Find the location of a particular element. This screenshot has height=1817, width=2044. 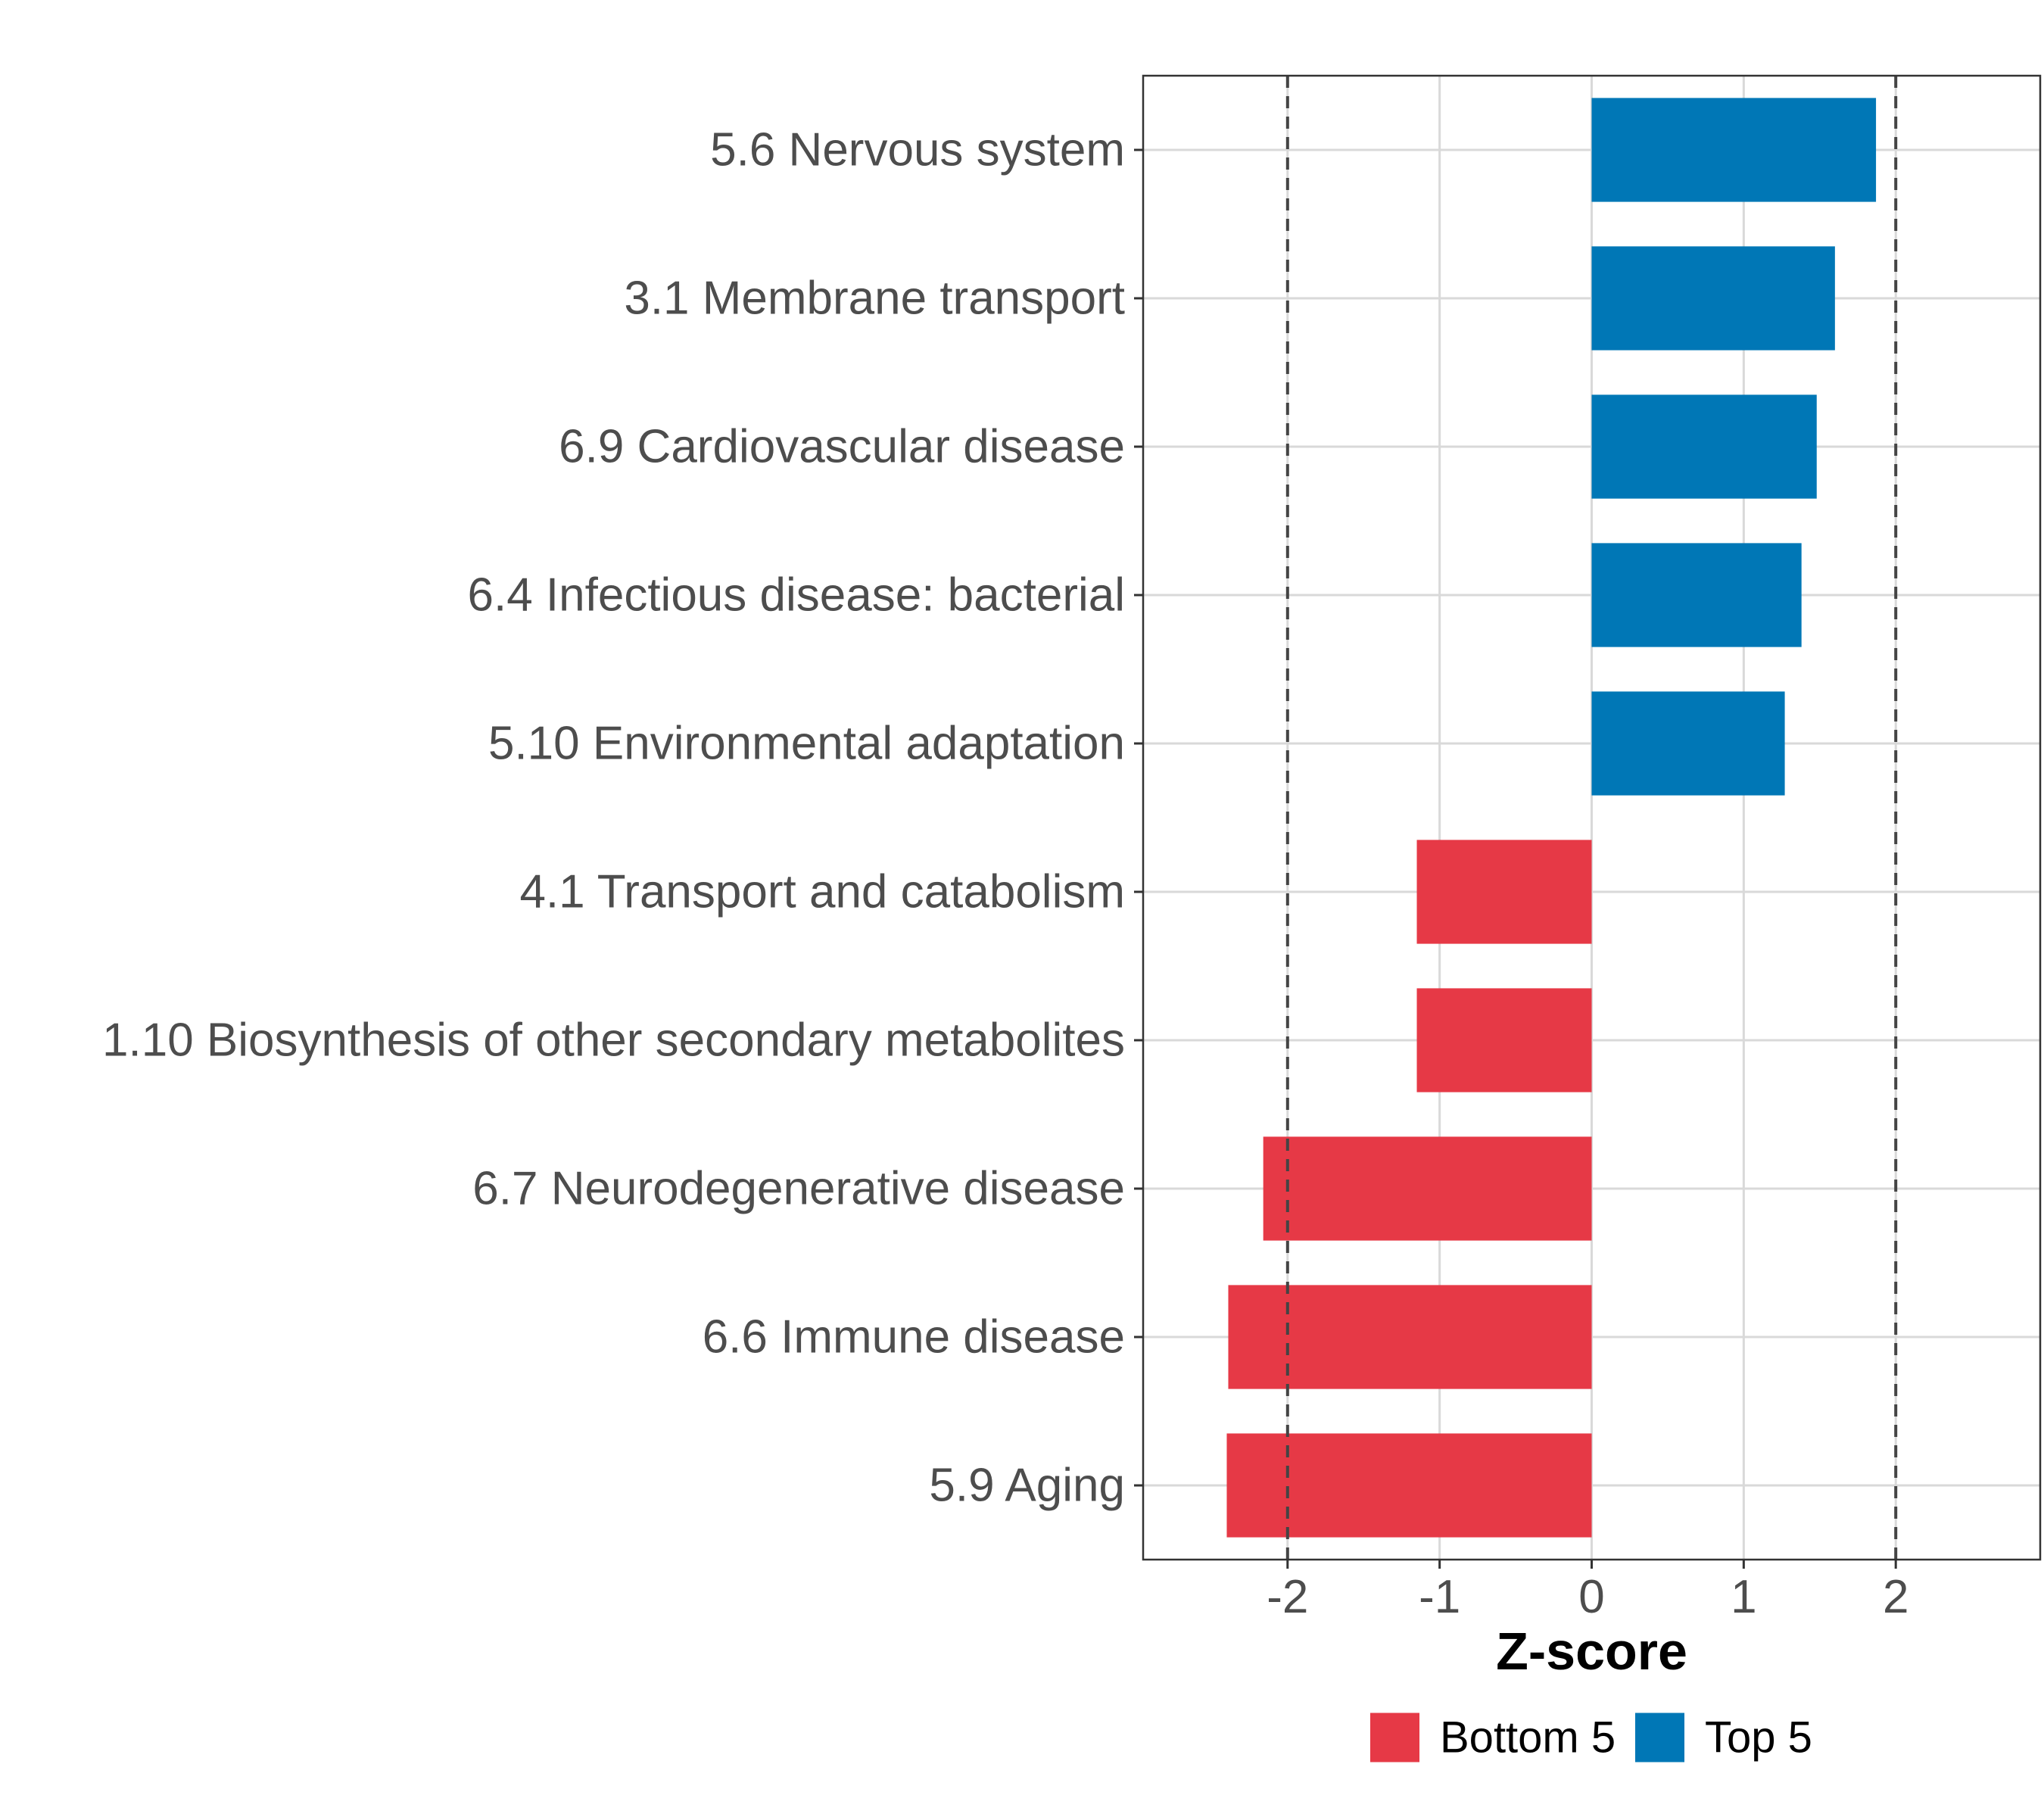

x-tick-label-0: 0 is located at coordinates (1591, 1597).